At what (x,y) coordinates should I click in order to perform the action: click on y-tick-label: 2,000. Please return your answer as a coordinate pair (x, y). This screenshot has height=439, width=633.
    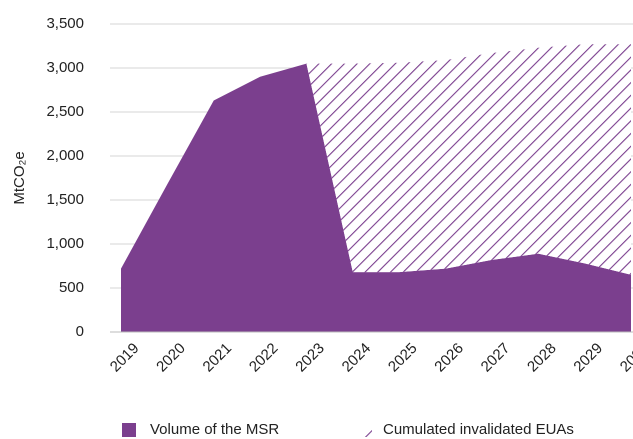
    Looking at the image, I should click on (65, 155).